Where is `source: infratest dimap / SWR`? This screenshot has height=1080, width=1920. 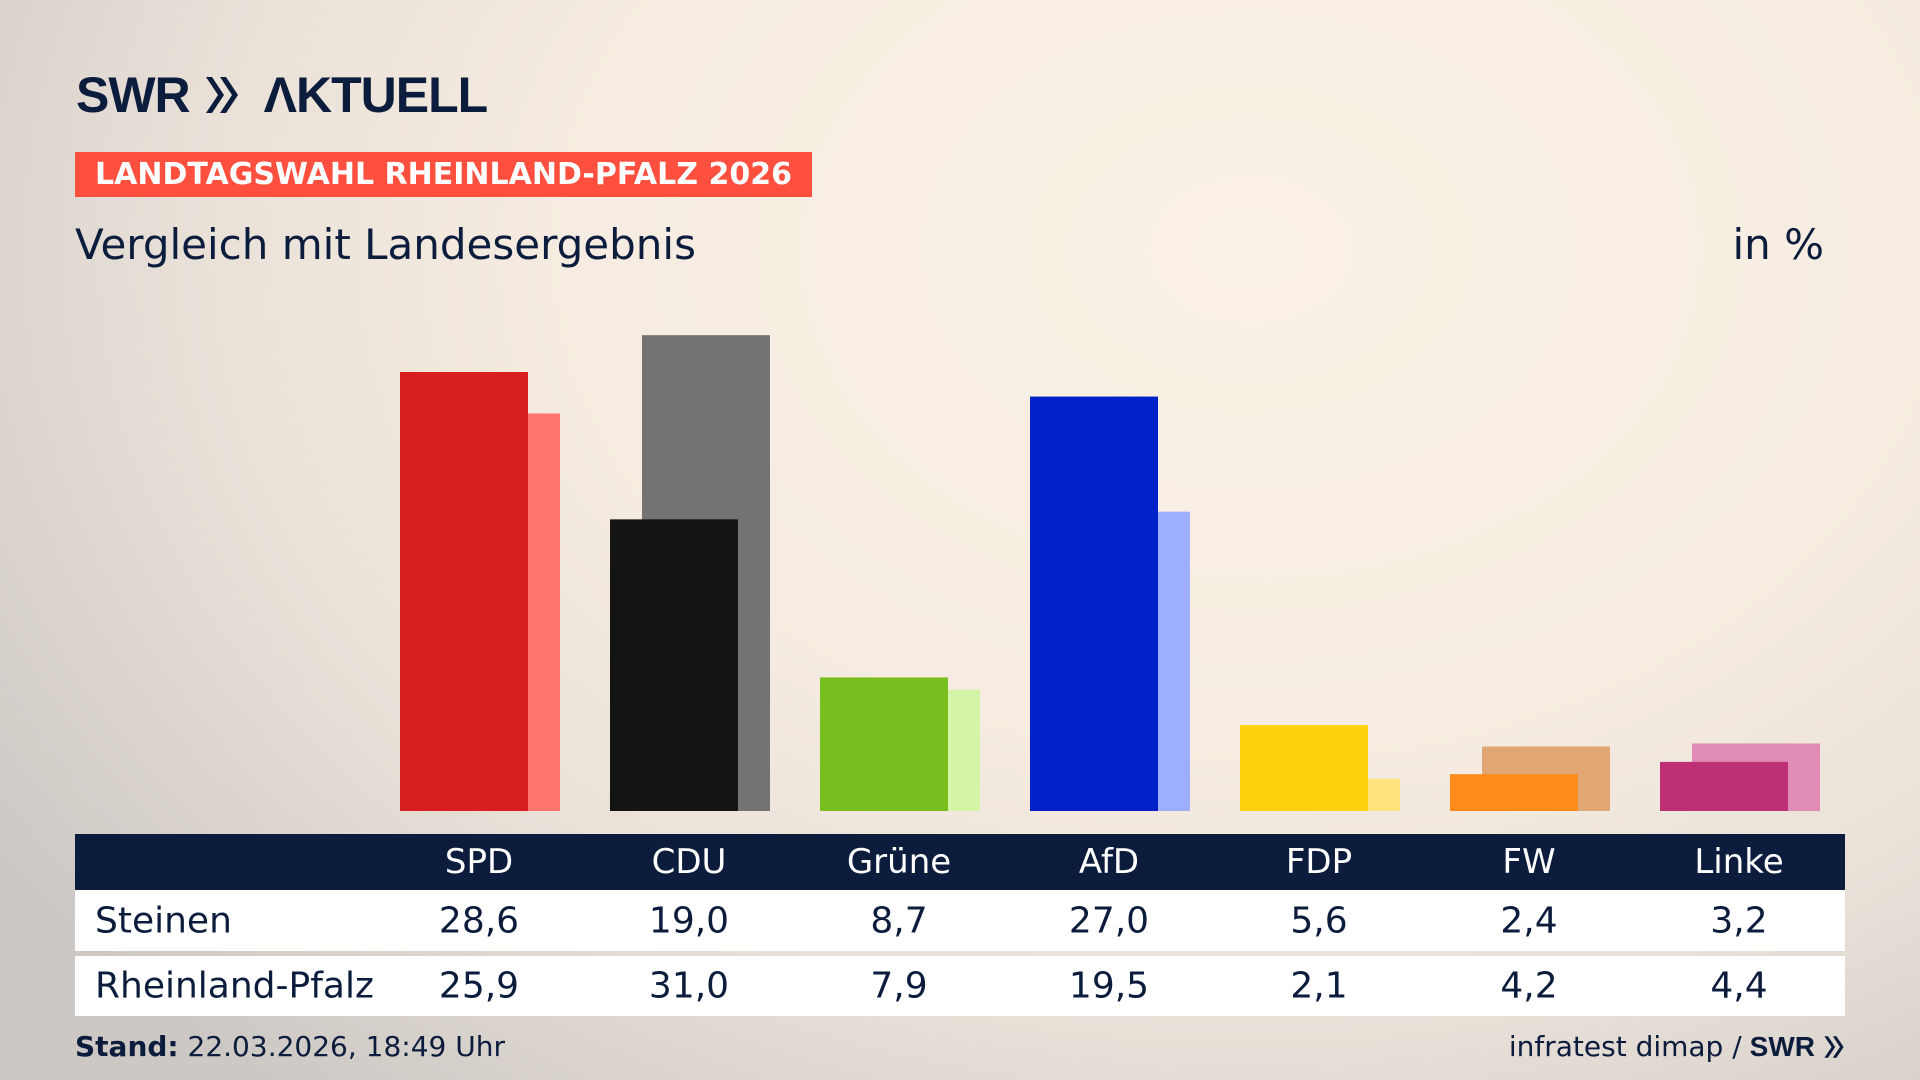 source: infratest dimap / SWR is located at coordinates (1677, 1046).